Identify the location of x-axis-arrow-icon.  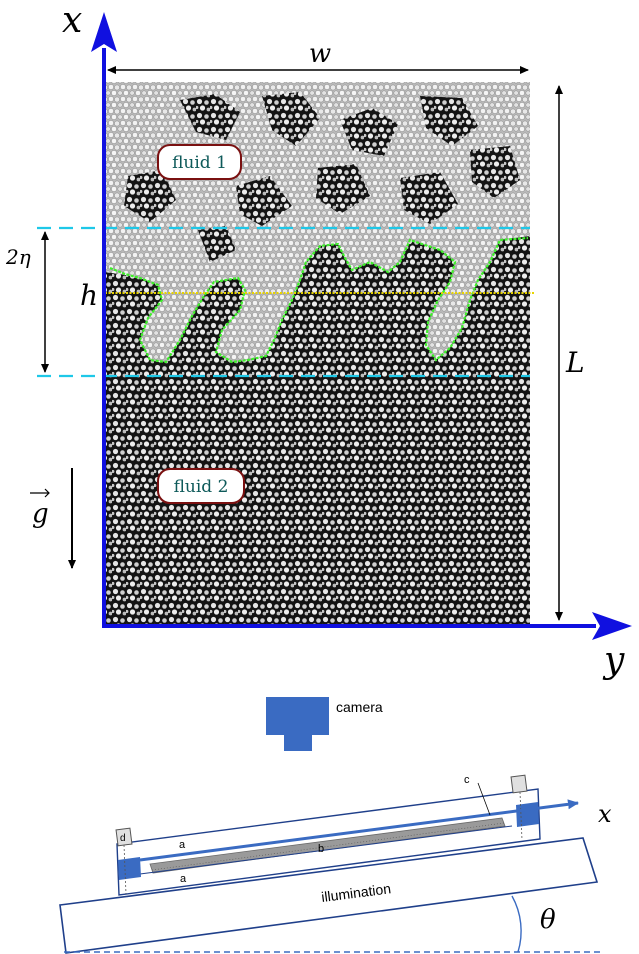
(104, 32).